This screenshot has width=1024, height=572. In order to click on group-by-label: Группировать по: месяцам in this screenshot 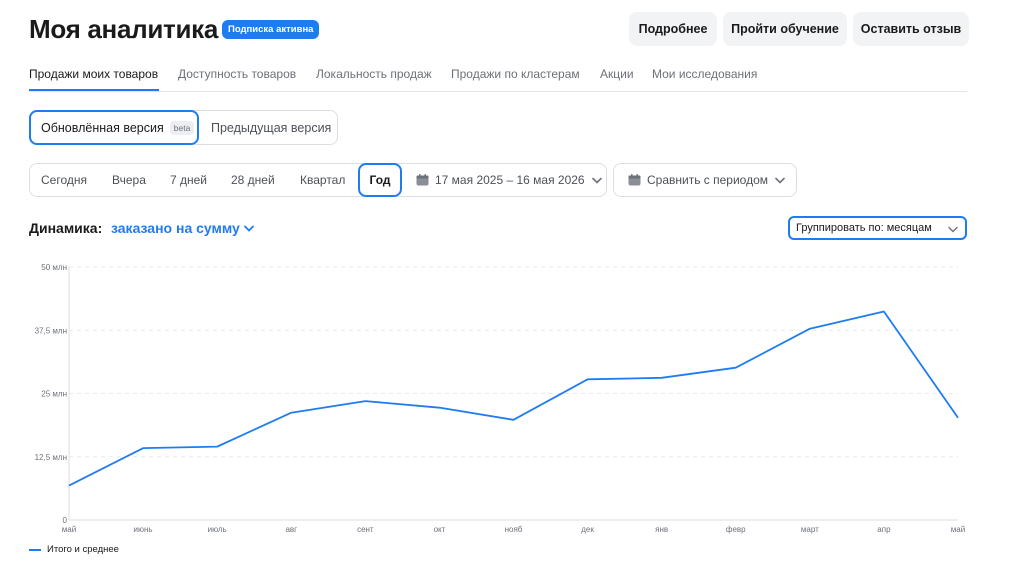, I will do `click(864, 228)`.